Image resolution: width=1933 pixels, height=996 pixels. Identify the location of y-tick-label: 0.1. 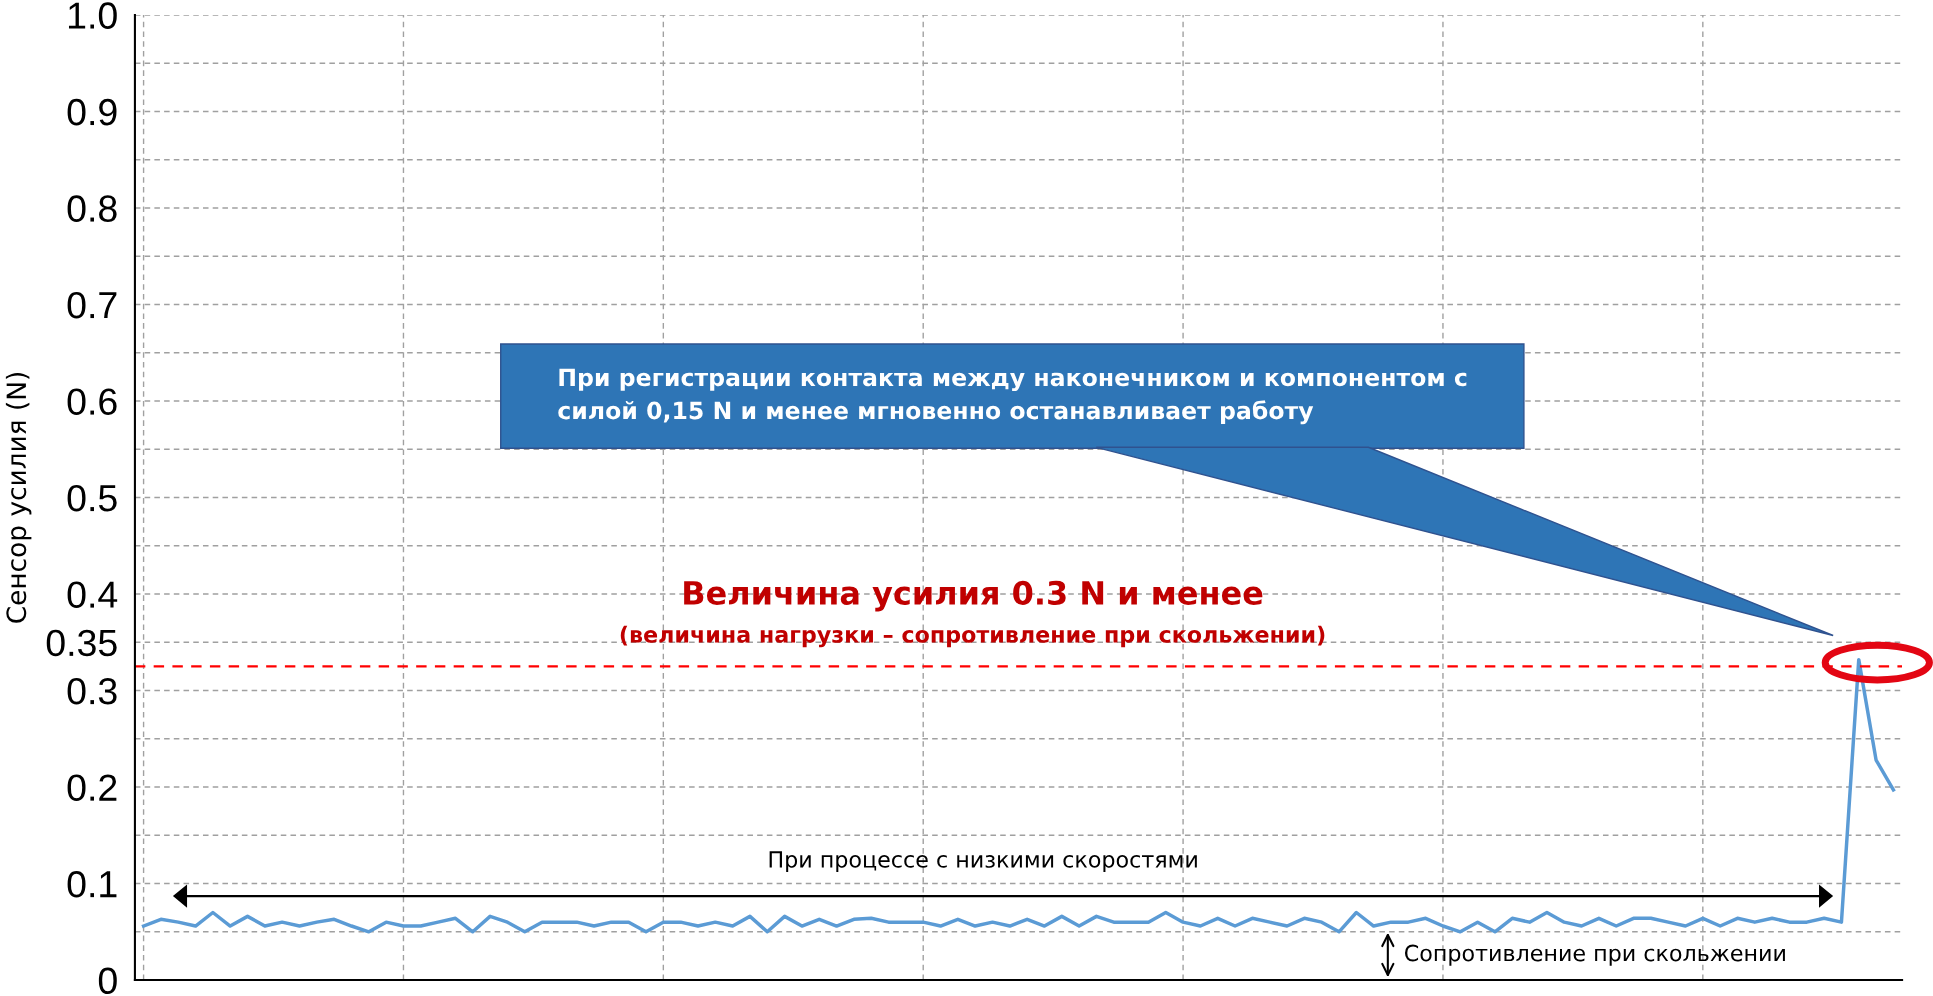
(92, 884).